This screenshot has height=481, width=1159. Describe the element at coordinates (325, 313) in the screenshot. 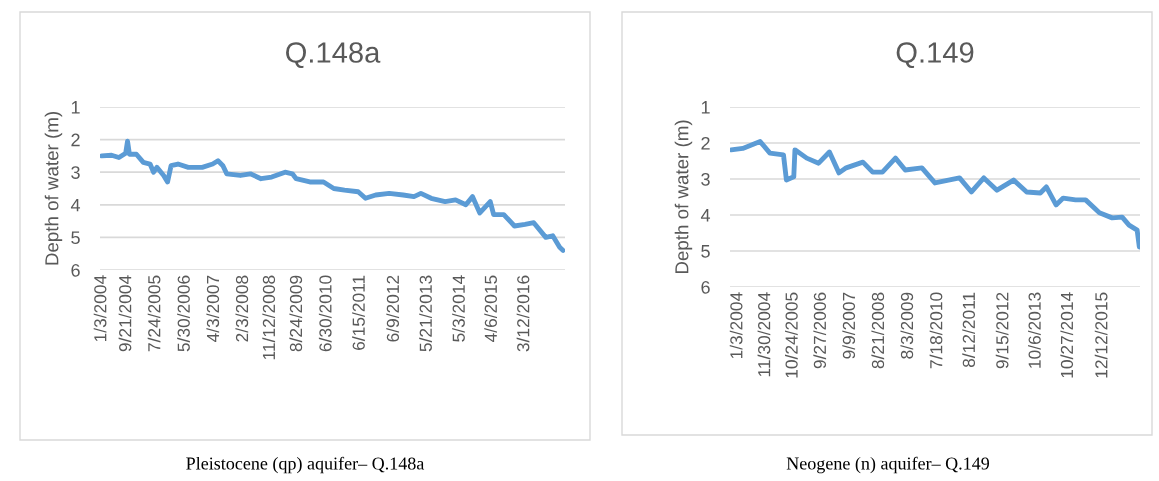

I see `x-tick-label: 6/30/2010` at that location.